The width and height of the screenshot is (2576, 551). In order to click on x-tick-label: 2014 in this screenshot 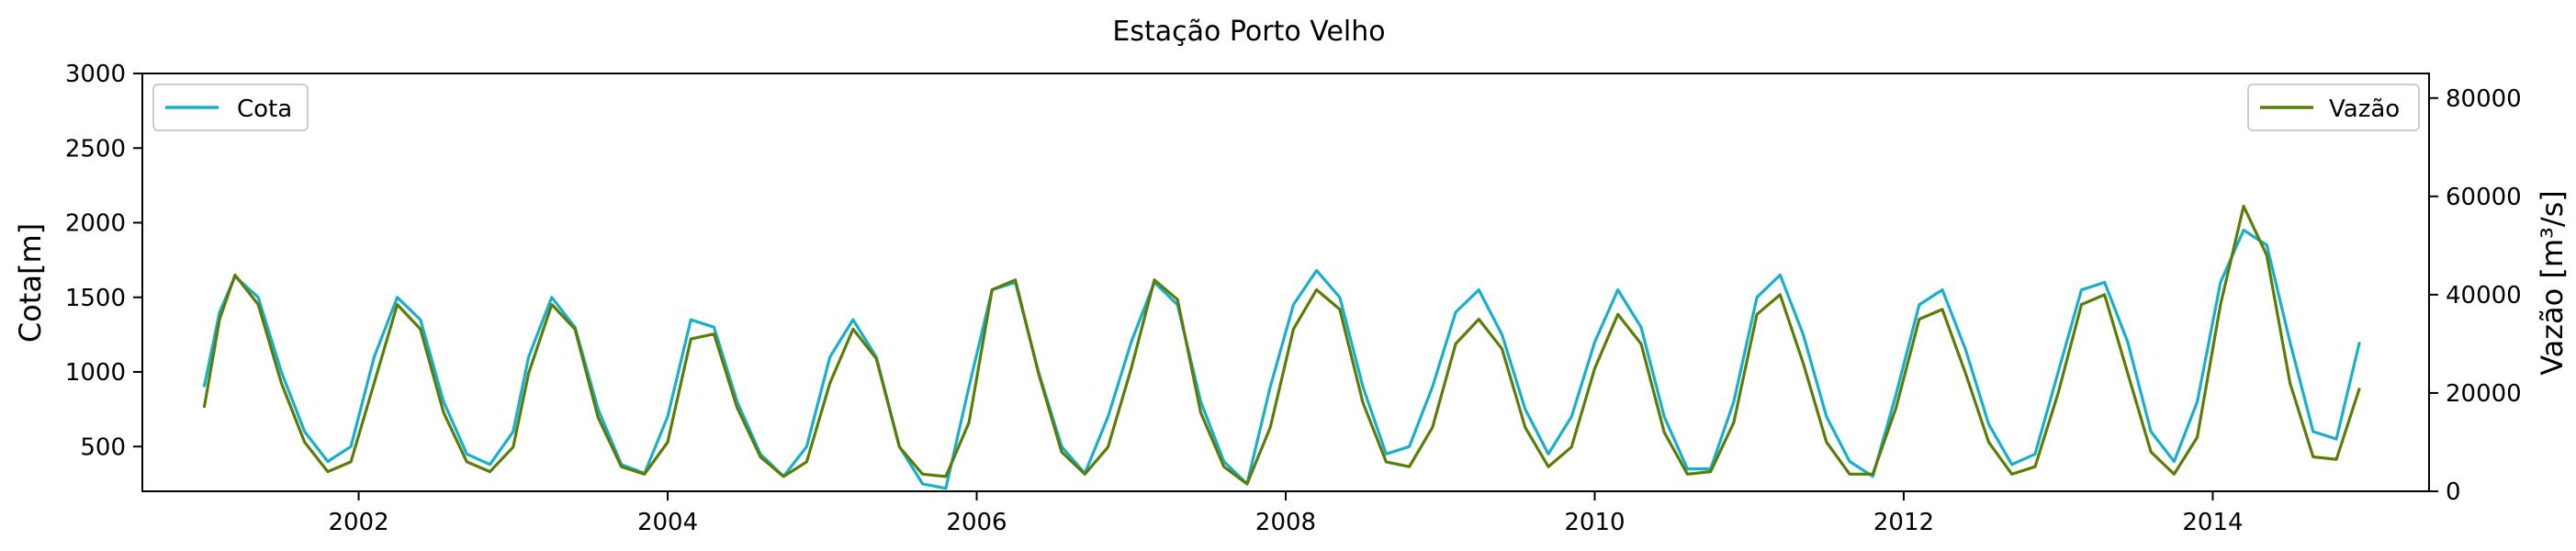, I will do `click(2212, 522)`.